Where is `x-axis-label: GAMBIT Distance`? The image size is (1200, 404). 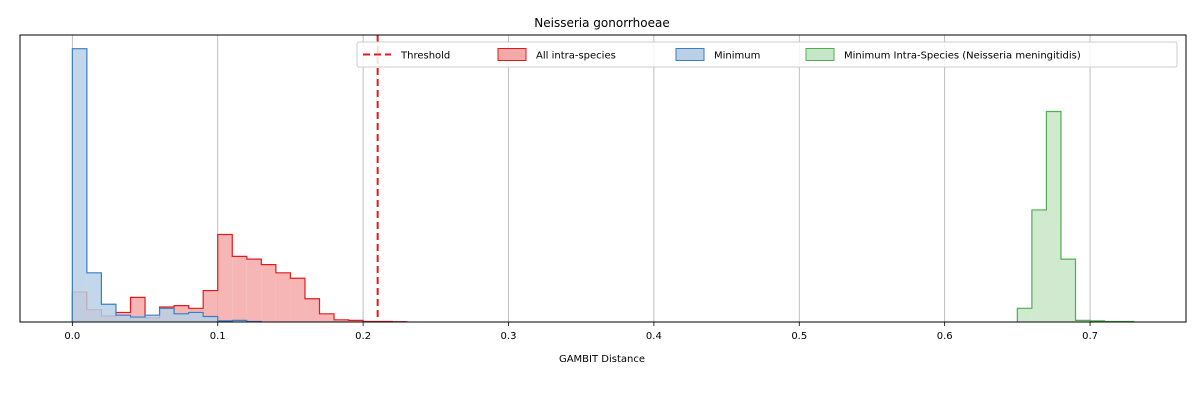 x-axis-label: GAMBIT Distance is located at coordinates (602, 359).